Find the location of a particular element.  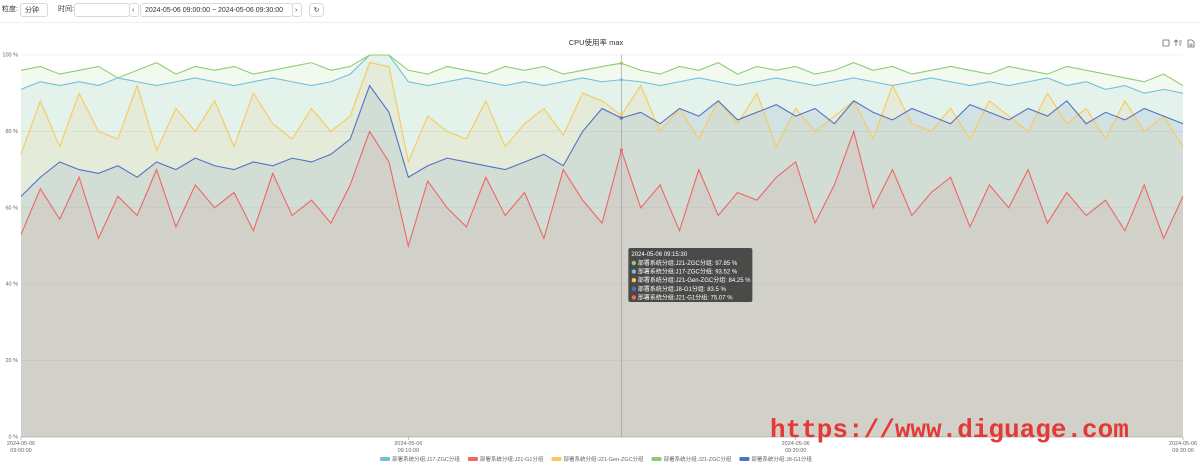

prev-button: ‹ is located at coordinates (134, 10).